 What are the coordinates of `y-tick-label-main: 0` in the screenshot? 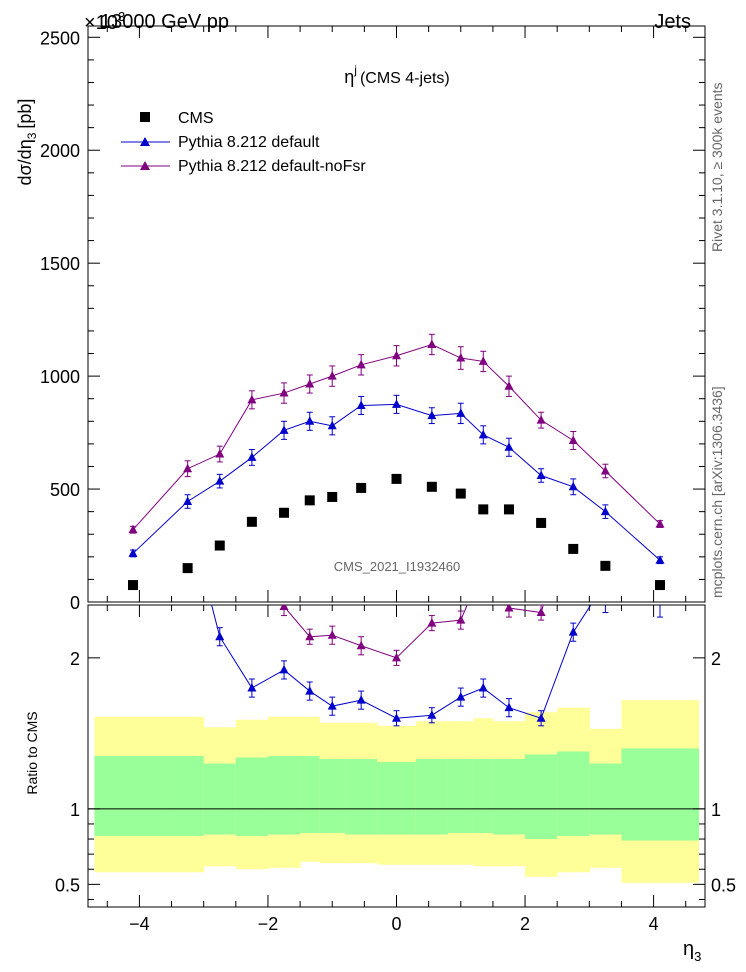 It's located at (75, 603).